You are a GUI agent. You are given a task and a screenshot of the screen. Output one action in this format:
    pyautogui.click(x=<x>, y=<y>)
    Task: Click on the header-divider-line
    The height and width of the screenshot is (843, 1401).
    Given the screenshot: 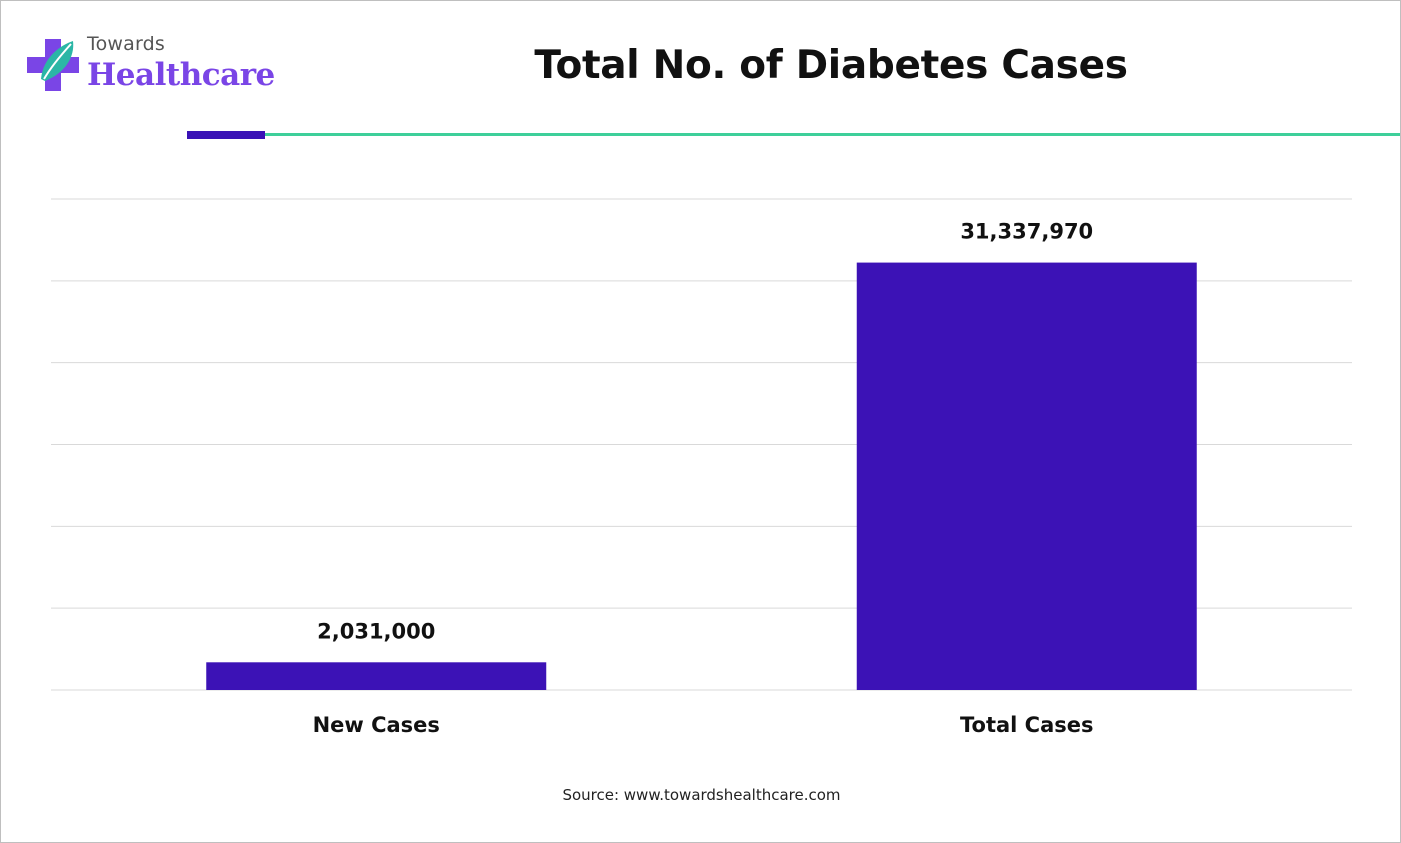 What is the action you would take?
    pyautogui.click(x=832, y=134)
    